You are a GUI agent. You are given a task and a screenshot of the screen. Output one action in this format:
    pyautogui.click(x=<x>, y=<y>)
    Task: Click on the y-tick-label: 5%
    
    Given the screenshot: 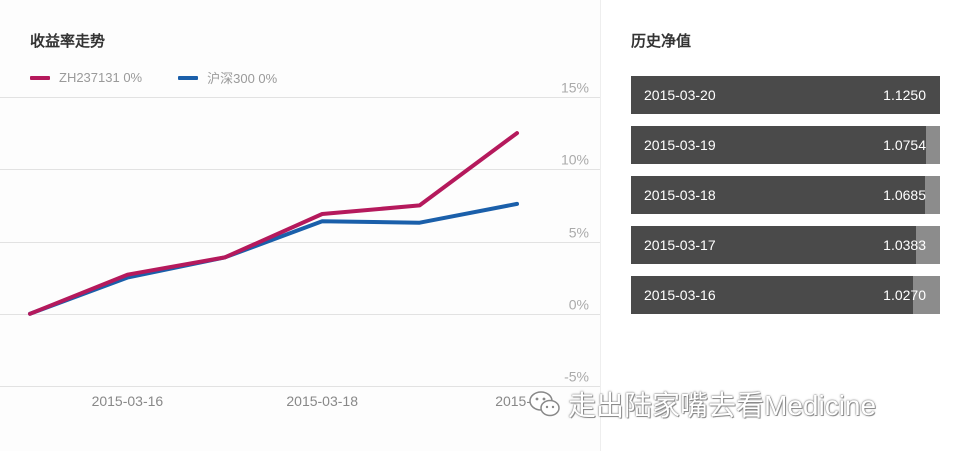 What is the action you would take?
    pyautogui.click(x=579, y=233)
    